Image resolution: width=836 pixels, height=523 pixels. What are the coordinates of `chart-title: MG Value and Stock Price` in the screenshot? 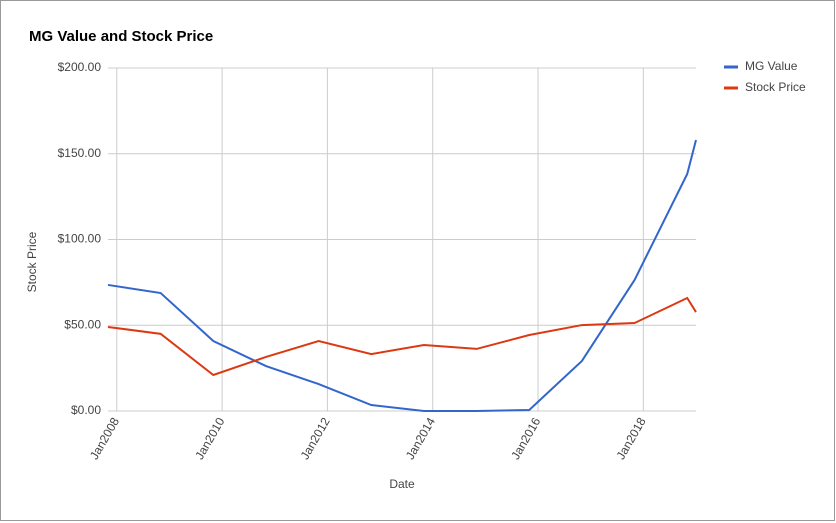 It's located at (121, 36).